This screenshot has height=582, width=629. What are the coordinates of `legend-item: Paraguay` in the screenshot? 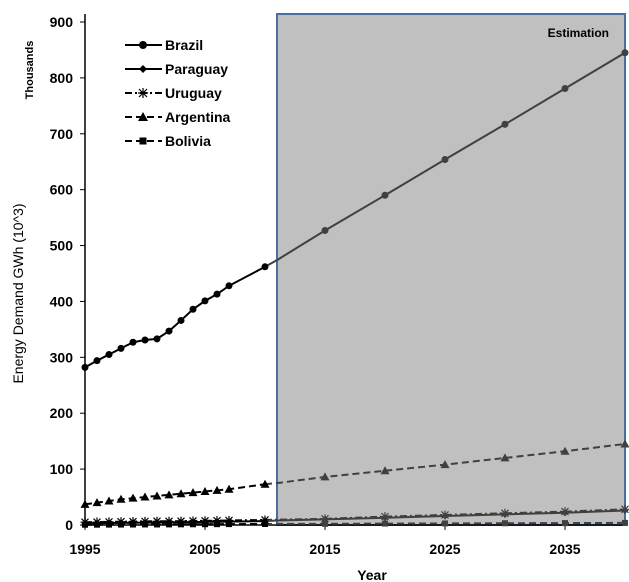 It's located at (176, 69).